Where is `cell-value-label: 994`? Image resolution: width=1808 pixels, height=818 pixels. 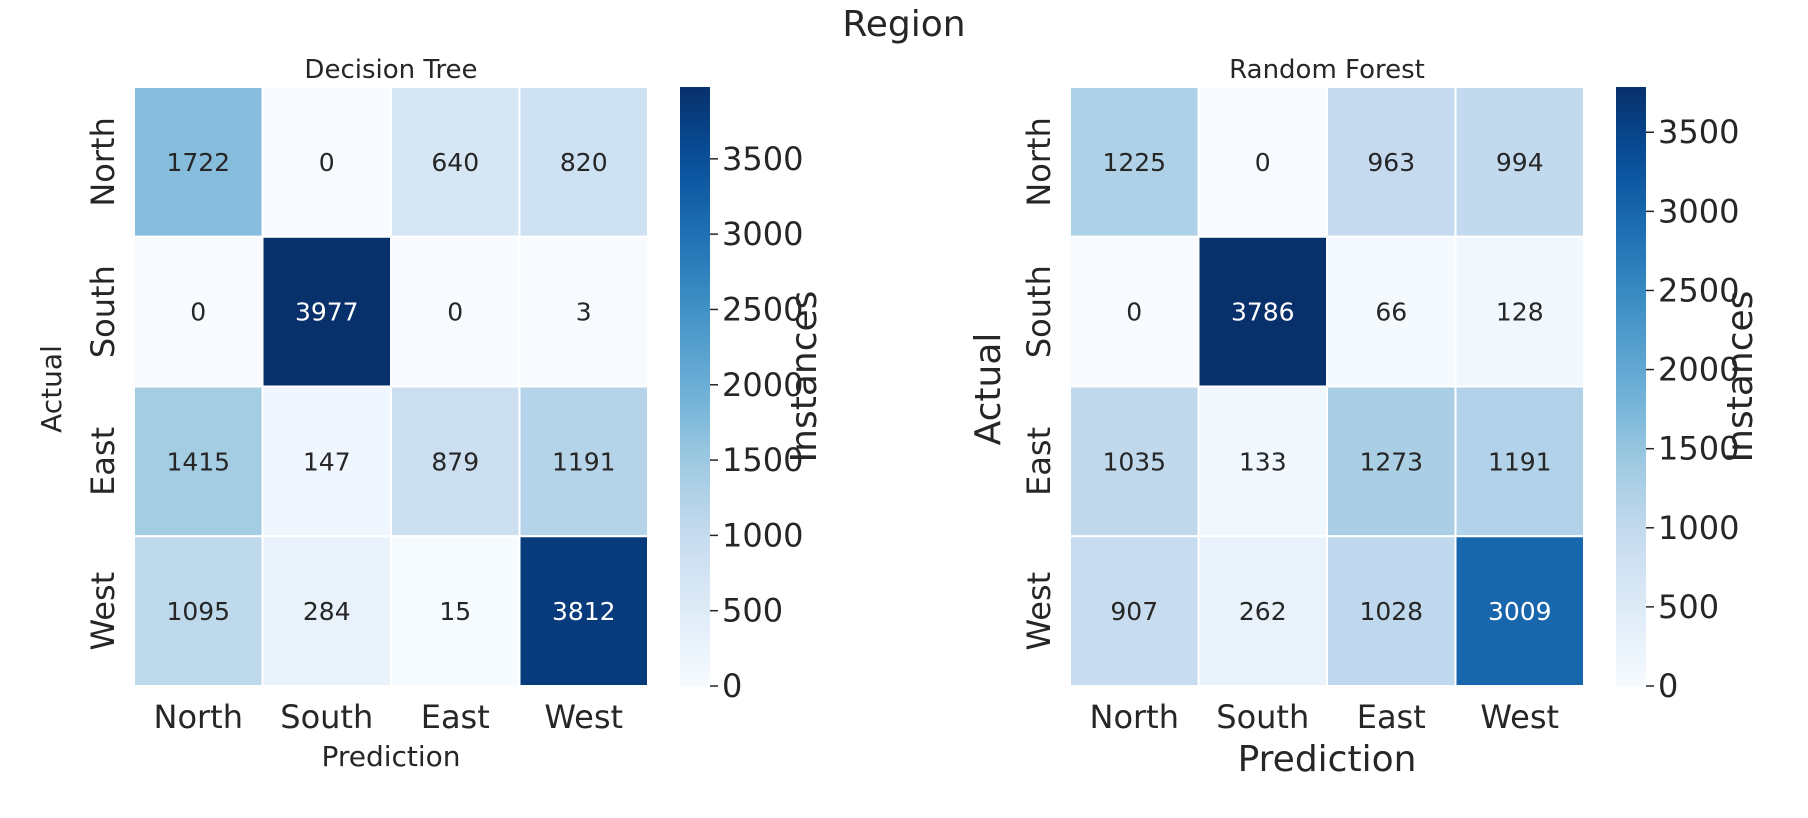 cell-value-label: 994 is located at coordinates (1520, 162).